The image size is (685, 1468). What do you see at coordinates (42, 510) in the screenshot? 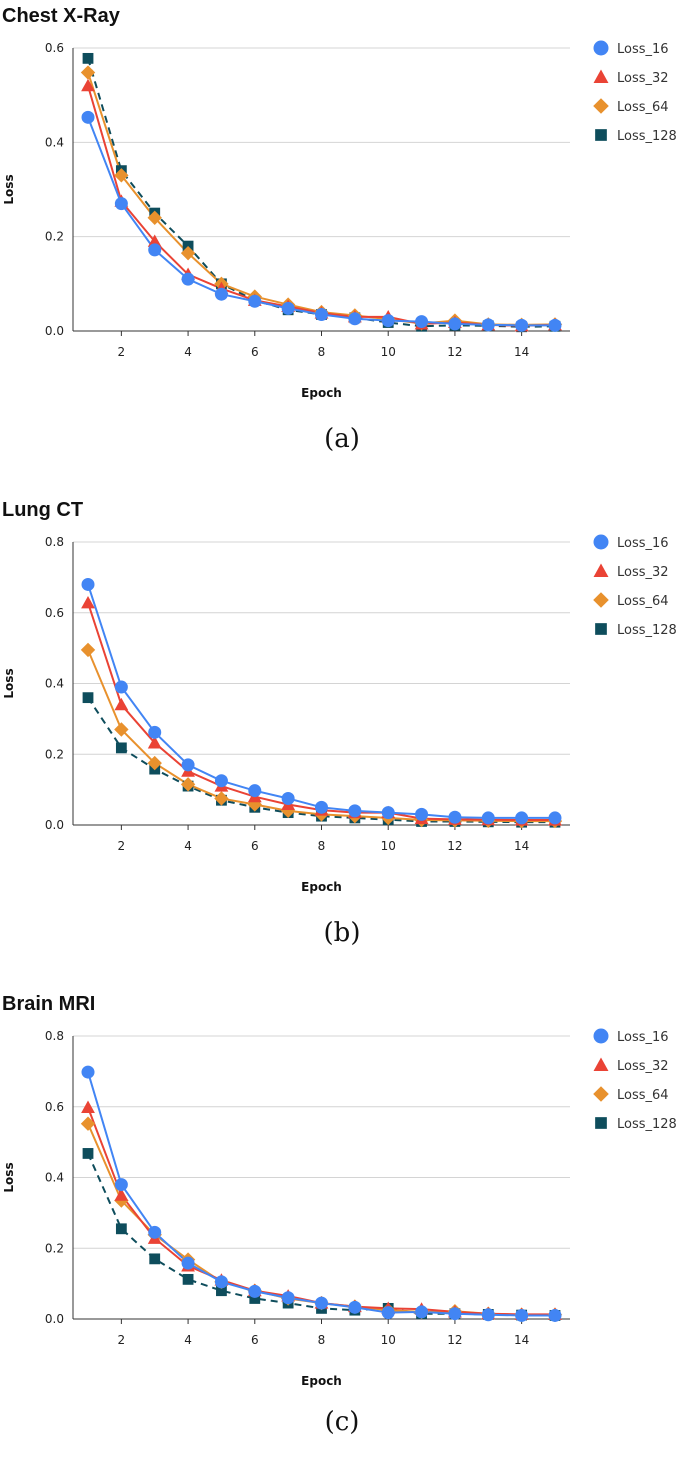
I see `chart-title: Lung CT` at bounding box center [42, 510].